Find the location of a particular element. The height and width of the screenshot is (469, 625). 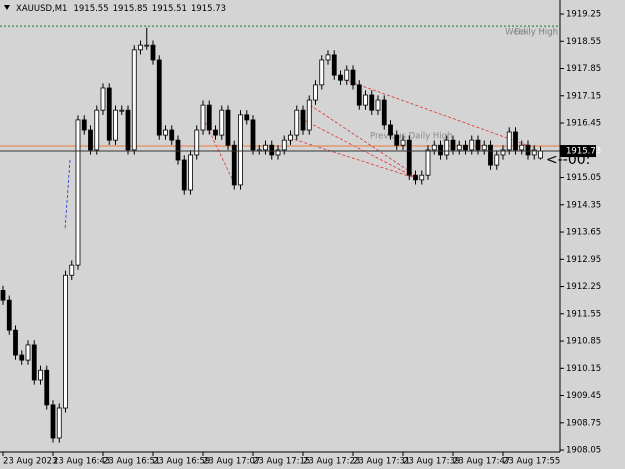

y-tick-label: 1909.45 is located at coordinates (583, 396).